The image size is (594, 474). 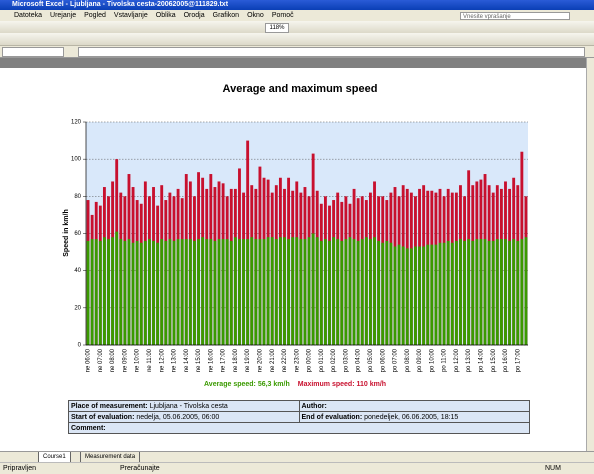 What do you see at coordinates (518, 360) in the screenshot?
I see `x-tick-label: po 17:00` at bounding box center [518, 360].